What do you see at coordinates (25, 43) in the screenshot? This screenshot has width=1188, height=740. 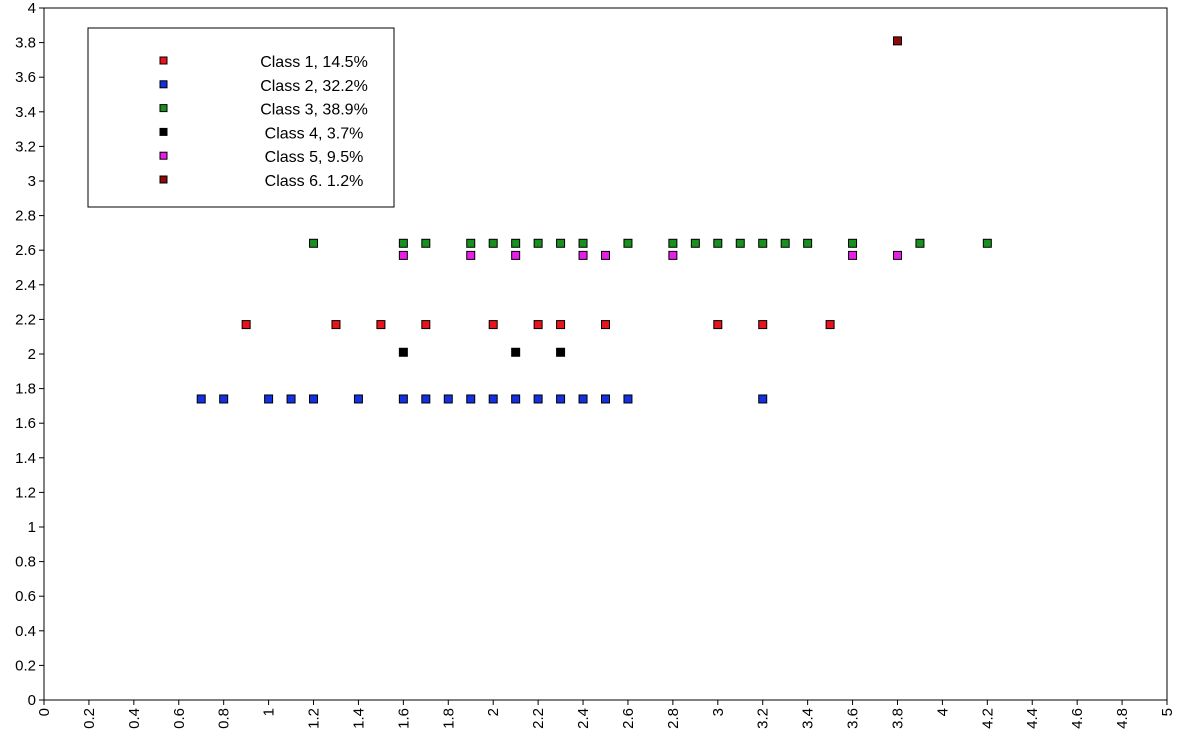 I see `y-tick-label: 3.8` at bounding box center [25, 43].